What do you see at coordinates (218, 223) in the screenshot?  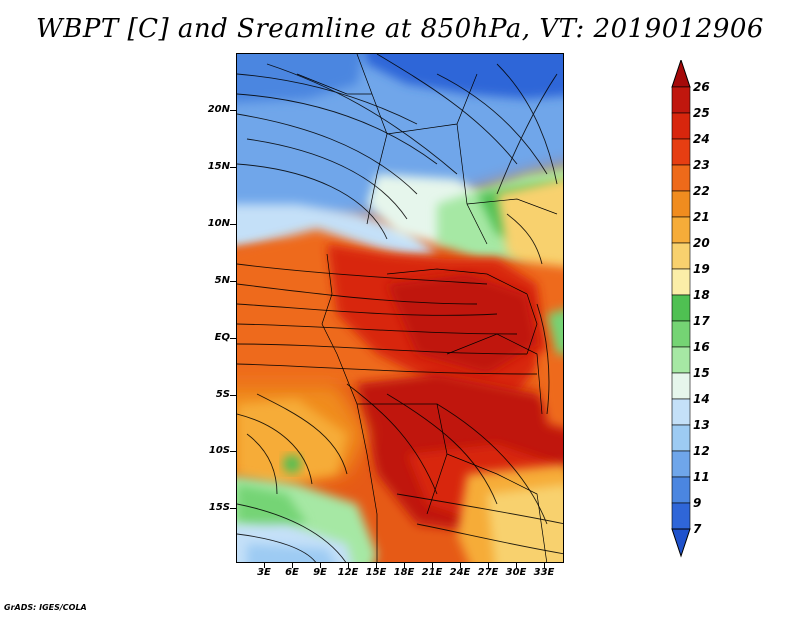 I see `lat-label-10n: 10N` at bounding box center [218, 223].